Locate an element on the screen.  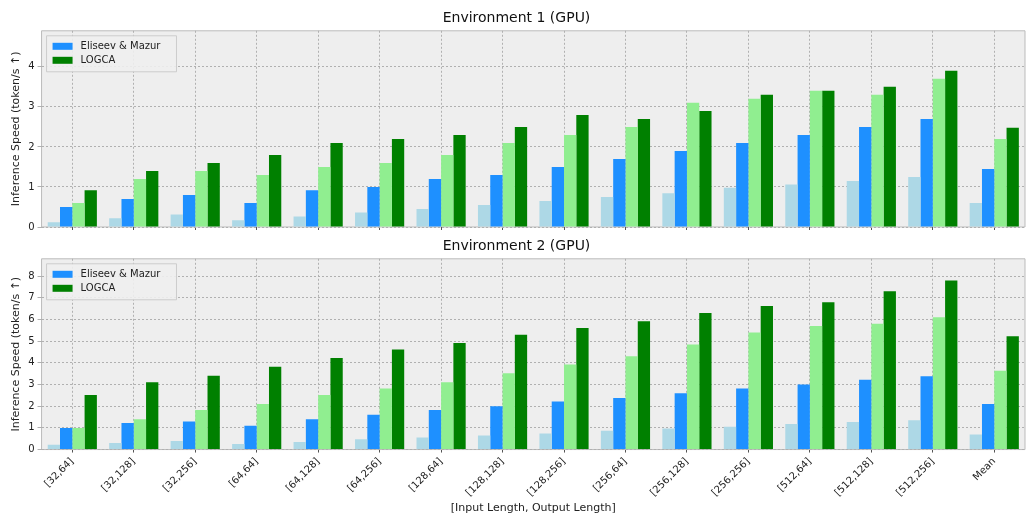
legend-label: Eliseev & Mazur is located at coordinates (121, 46).